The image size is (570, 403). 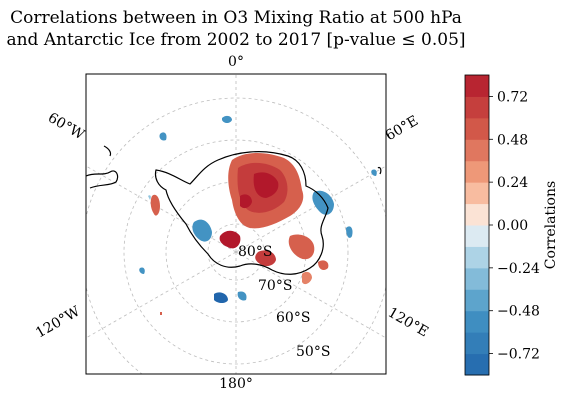 I want to click on colorbar, so click(x=477, y=225).